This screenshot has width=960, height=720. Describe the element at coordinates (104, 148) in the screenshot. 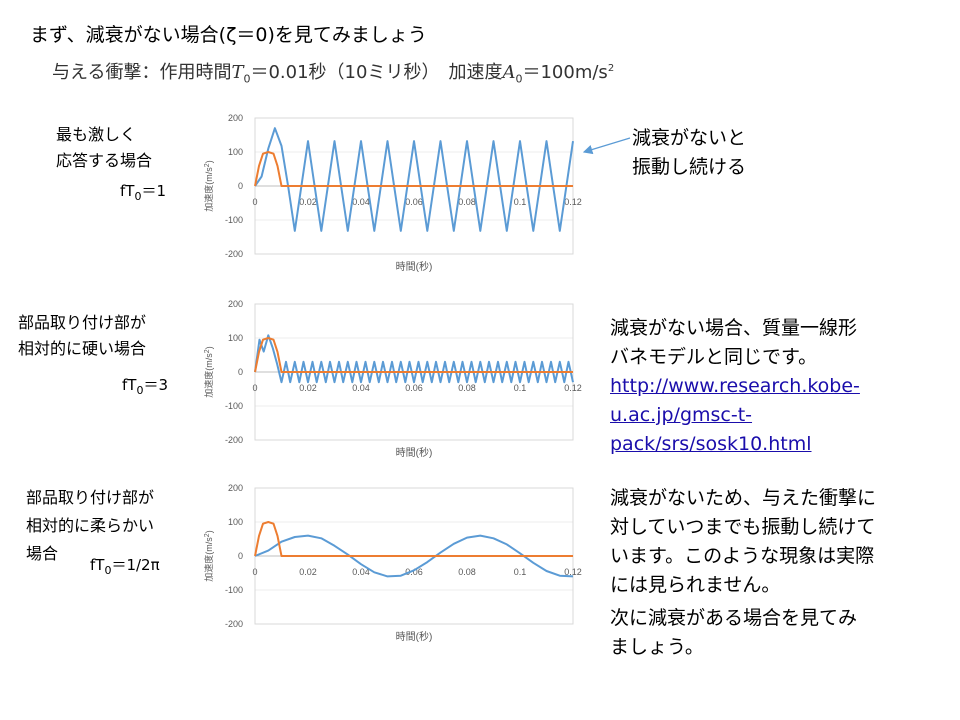

I see `case-label-1: 最も激しく 応答する場合` at that location.